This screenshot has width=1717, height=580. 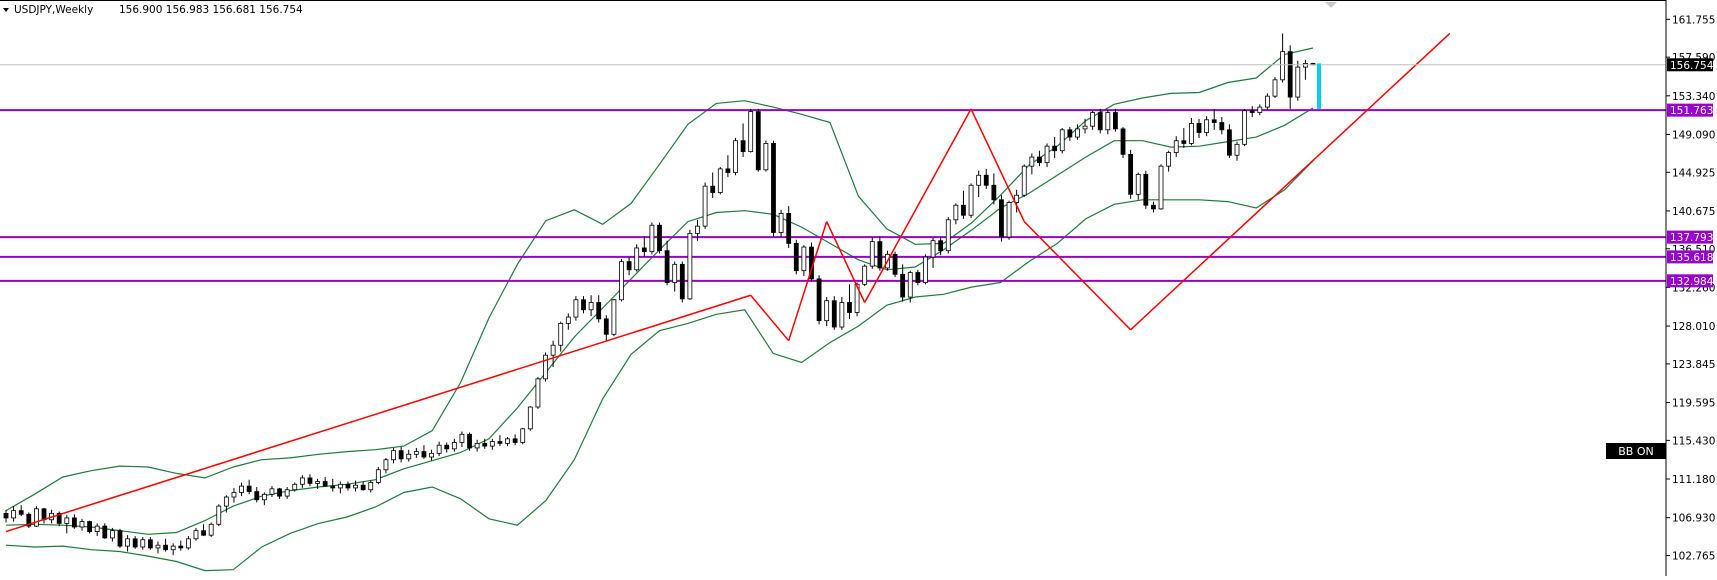 What do you see at coordinates (1693, 480) in the screenshot?
I see `axis-tick-label: 111.180` at bounding box center [1693, 480].